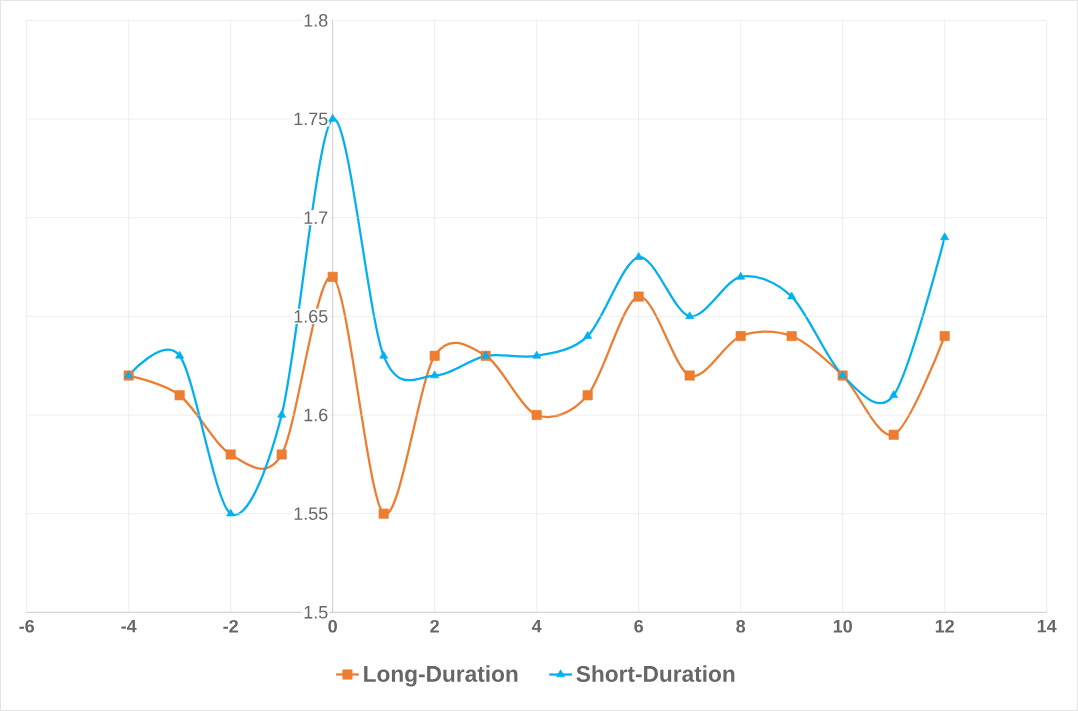  I want to click on y-tick-label: 1.55, so click(311, 513).